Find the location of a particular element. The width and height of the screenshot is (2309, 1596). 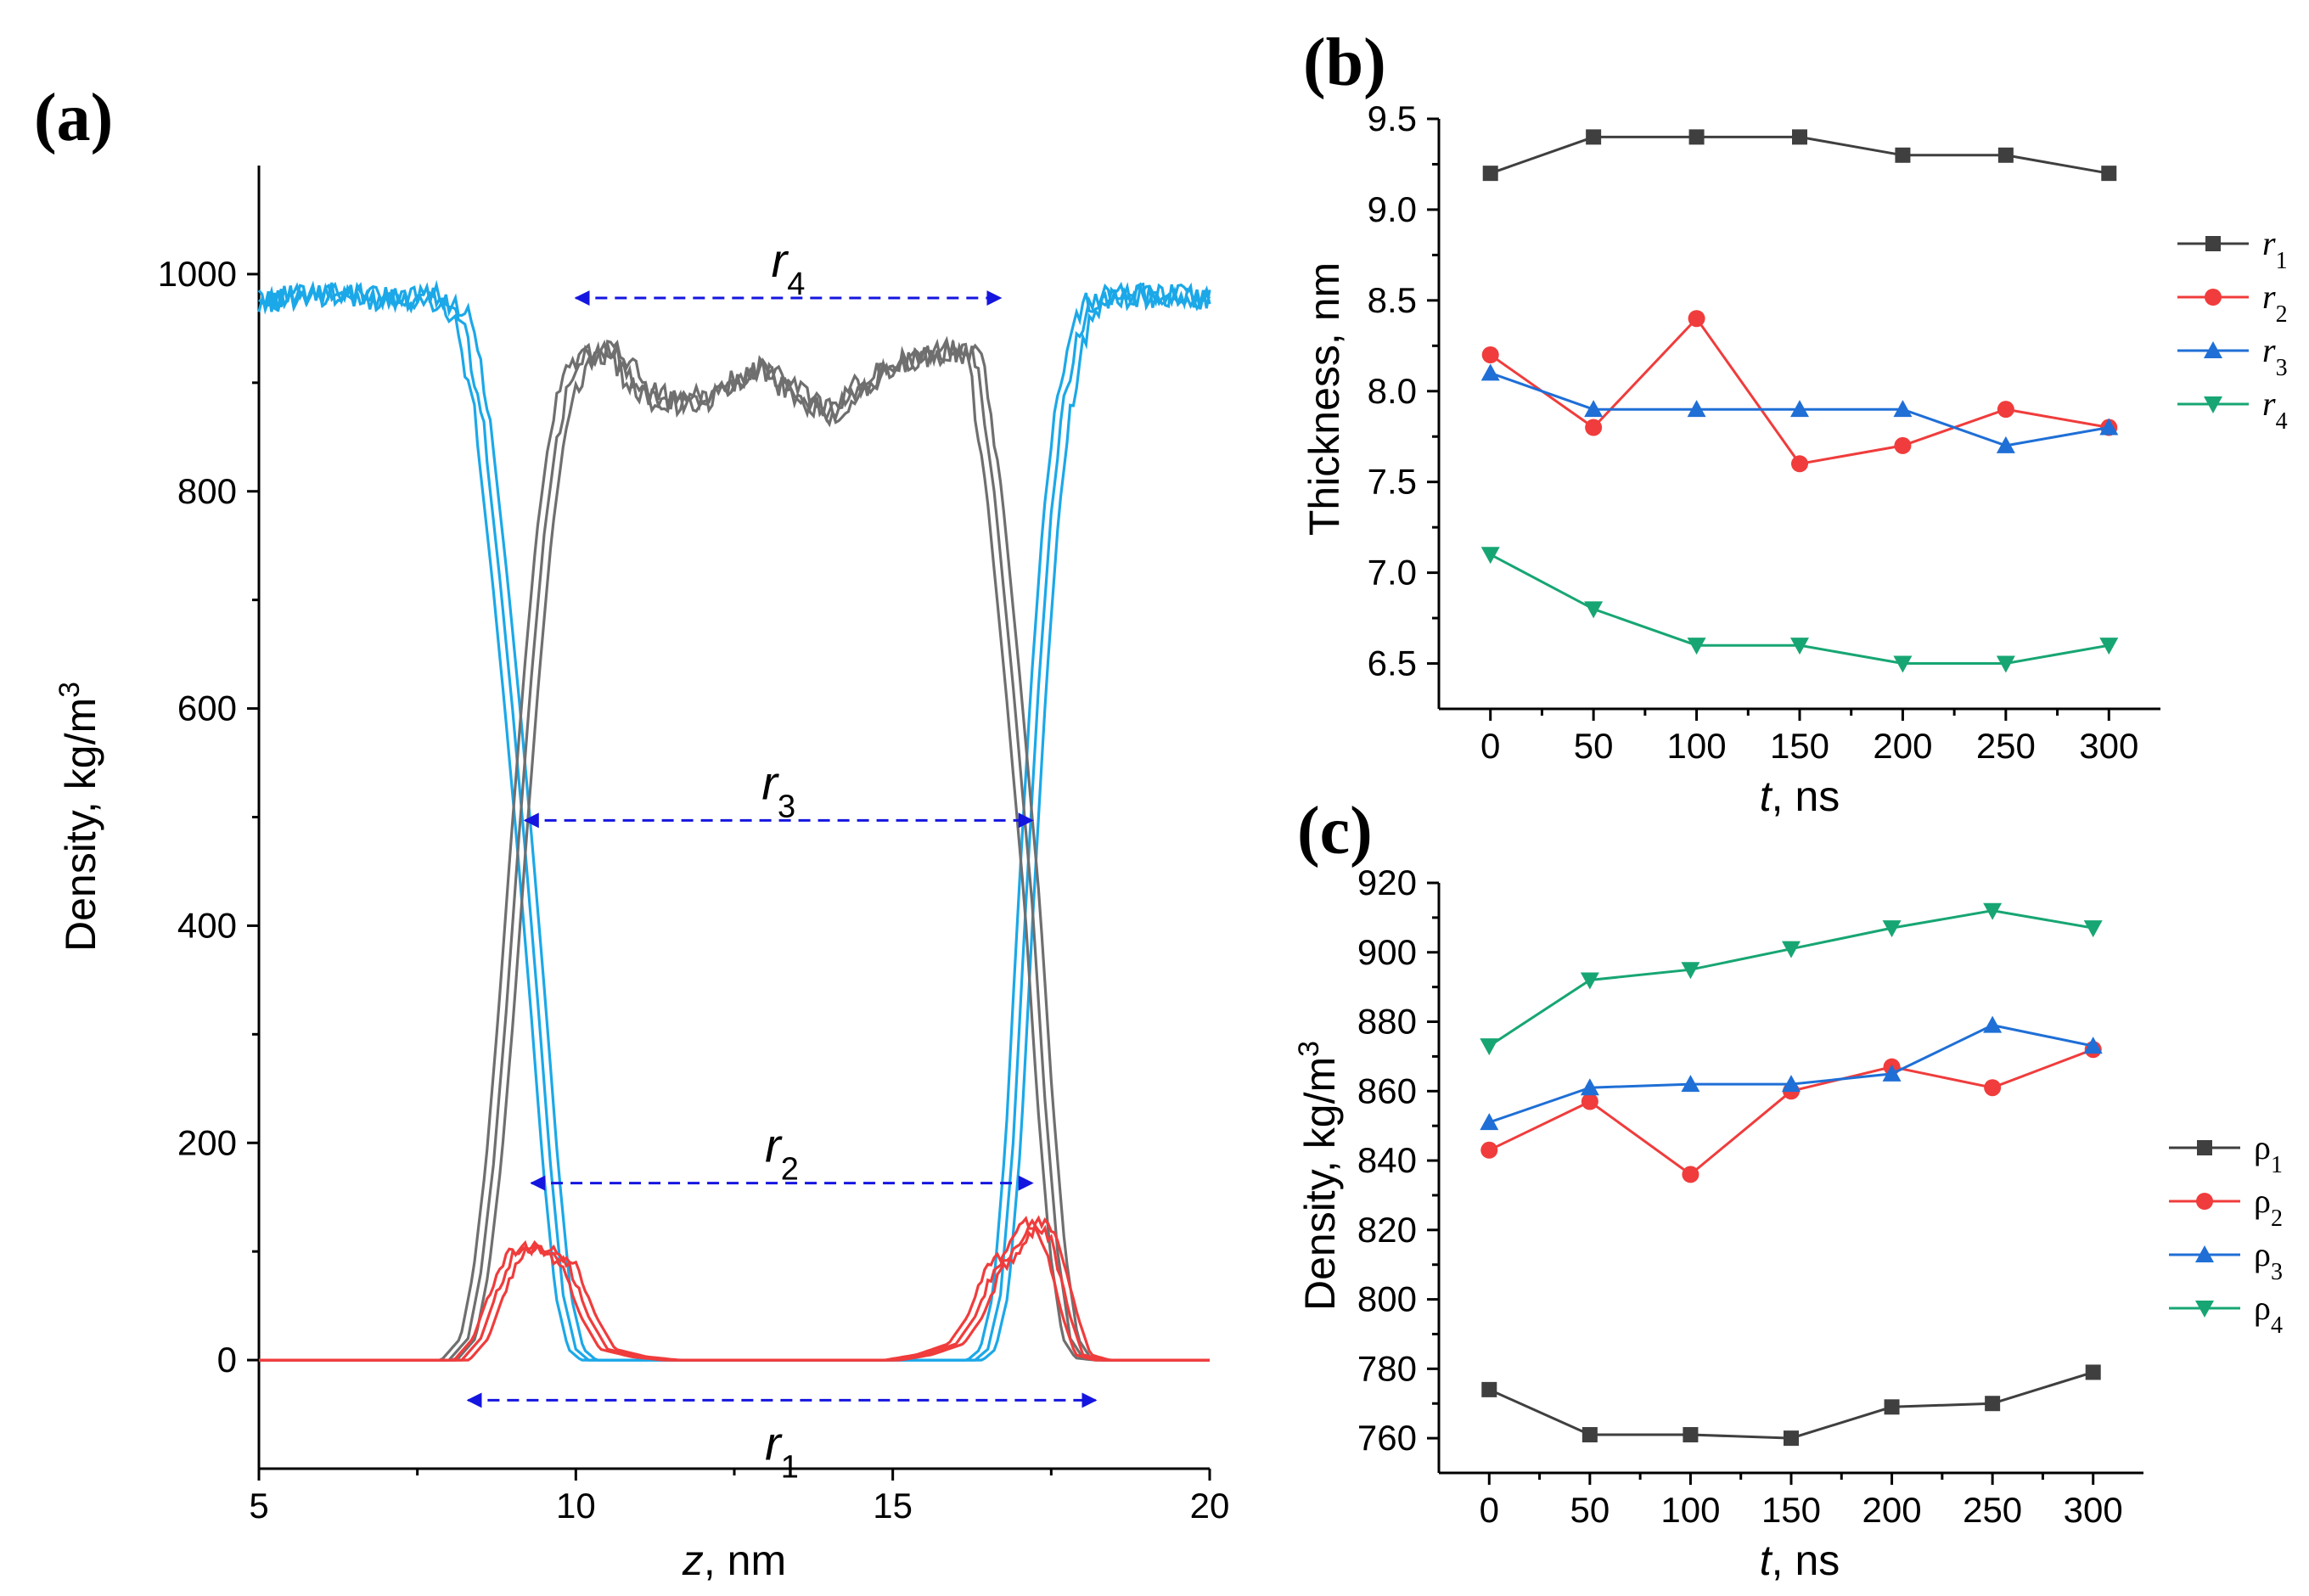

panel-c-x-ticks: 0 50 100 150 200 250 300 is located at coordinates (1801, 1501).